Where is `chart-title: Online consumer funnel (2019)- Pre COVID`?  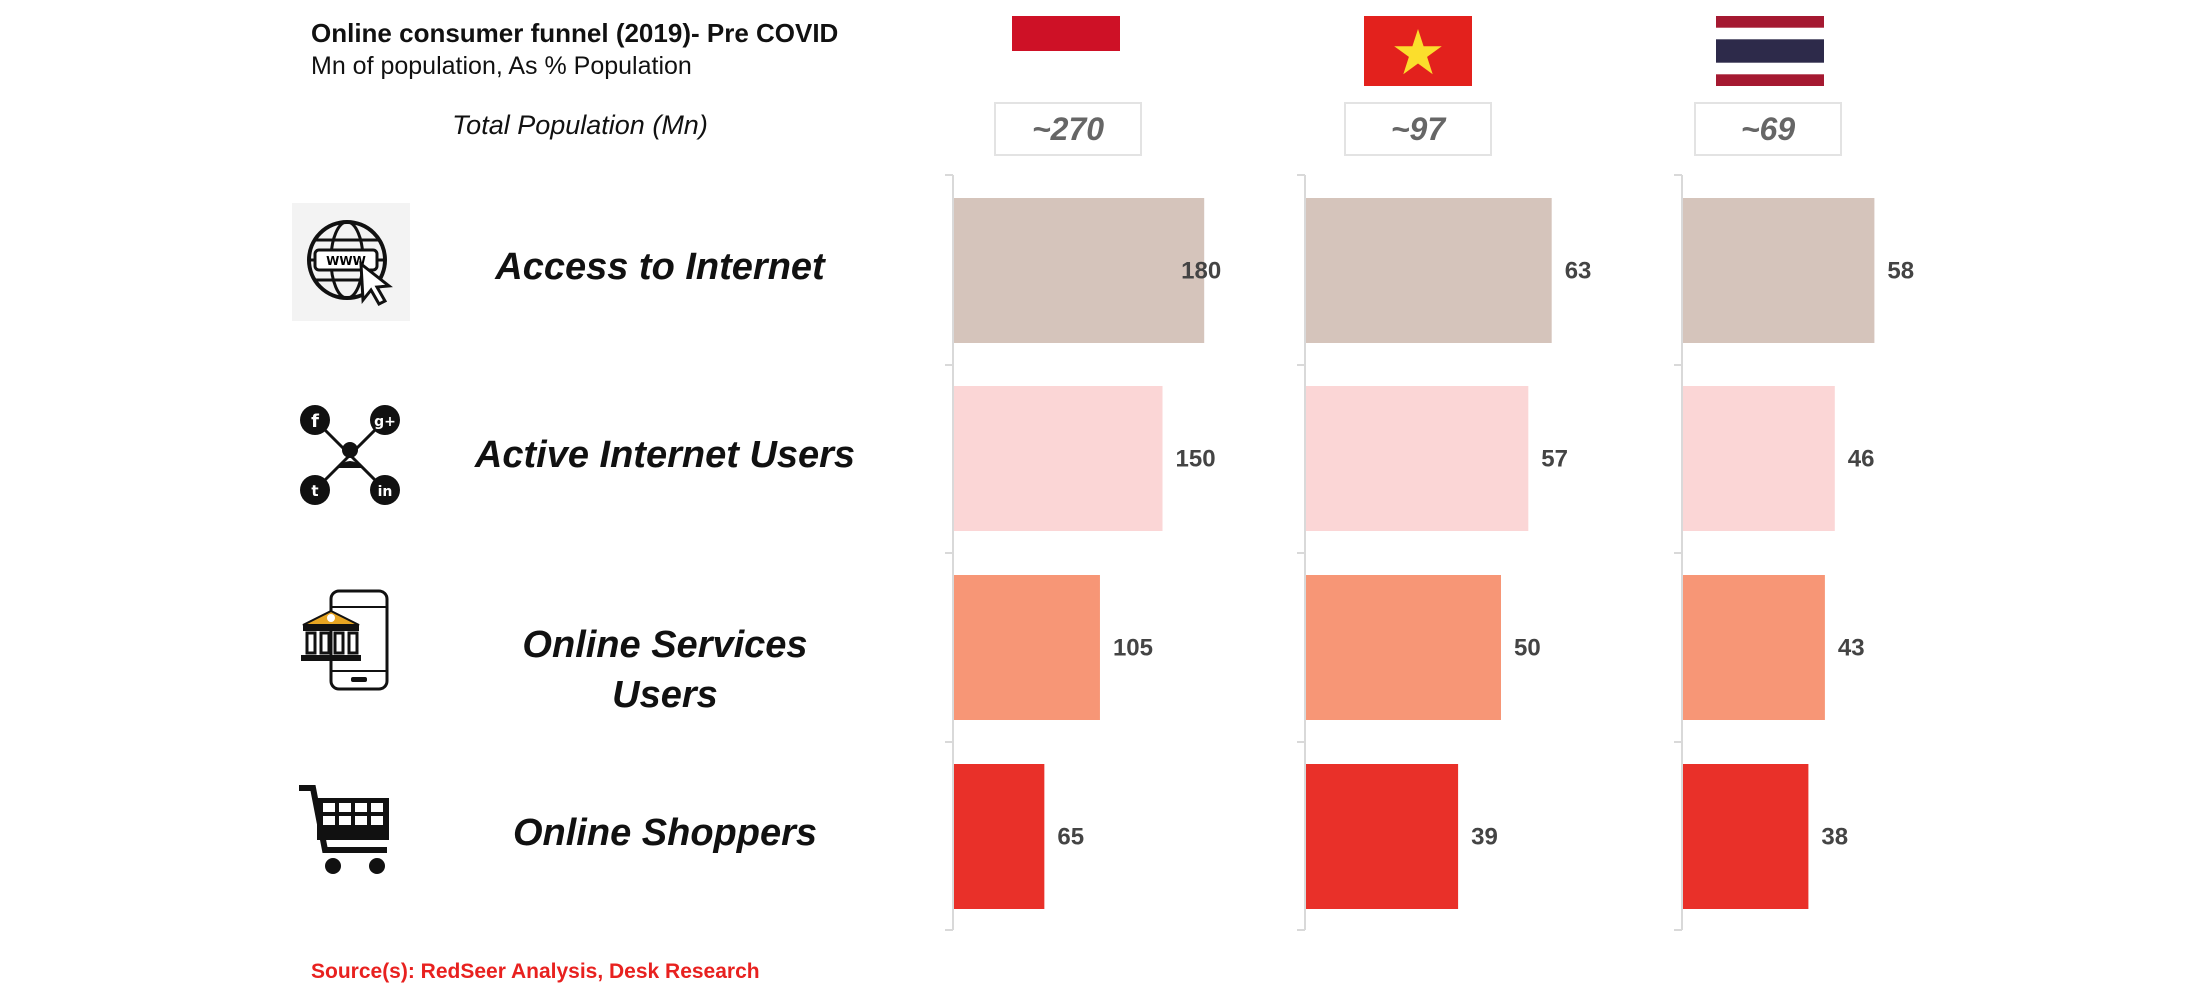
chart-title: Online consumer funnel (2019)- Pre COVID is located at coordinates (575, 33).